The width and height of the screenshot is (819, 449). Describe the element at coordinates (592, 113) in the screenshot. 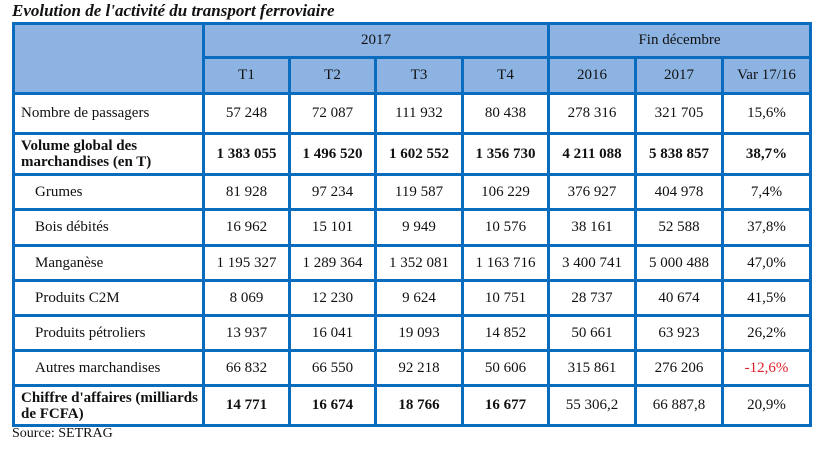

I see `cell-value: 278 316` at that location.